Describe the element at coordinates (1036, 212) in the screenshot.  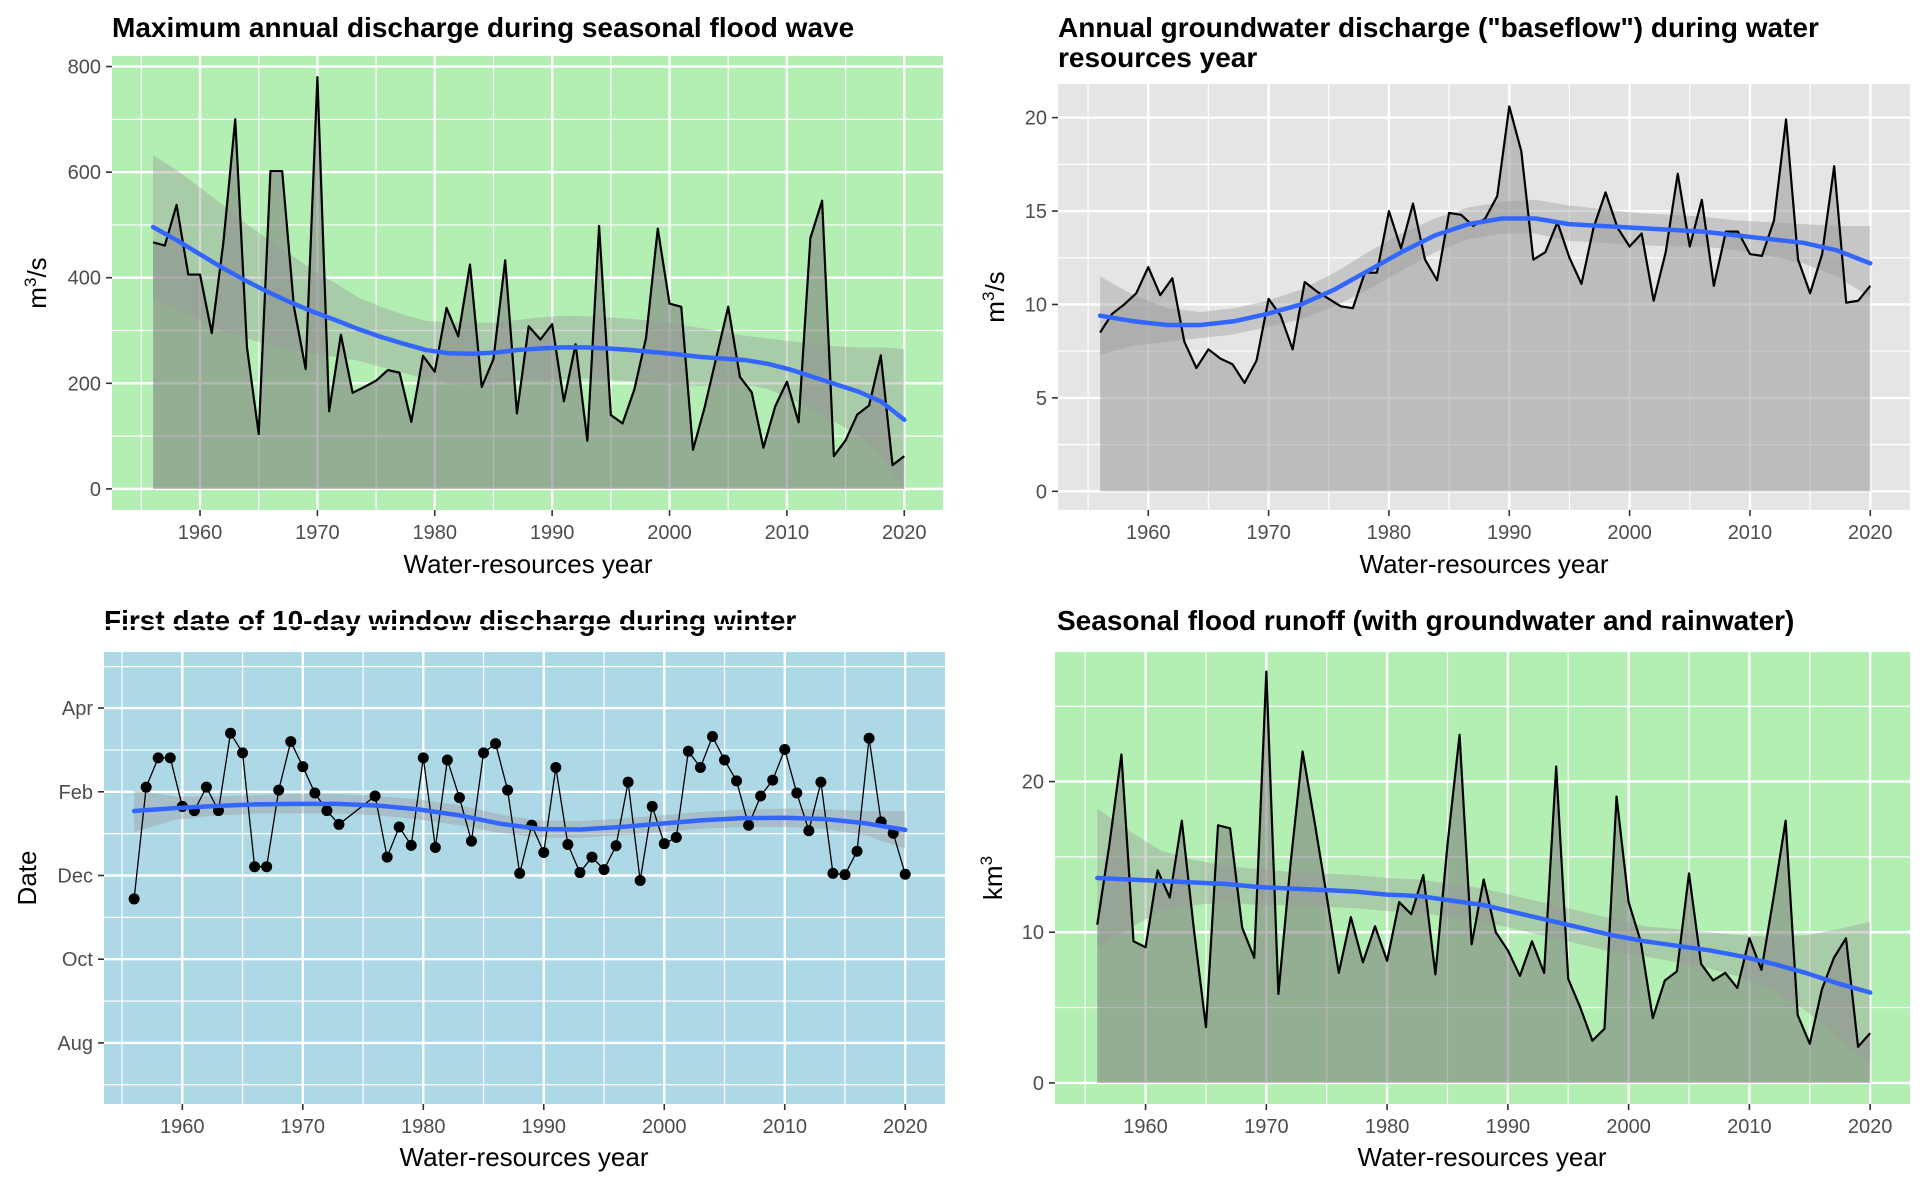
I see `y-tick-label: 15` at that location.